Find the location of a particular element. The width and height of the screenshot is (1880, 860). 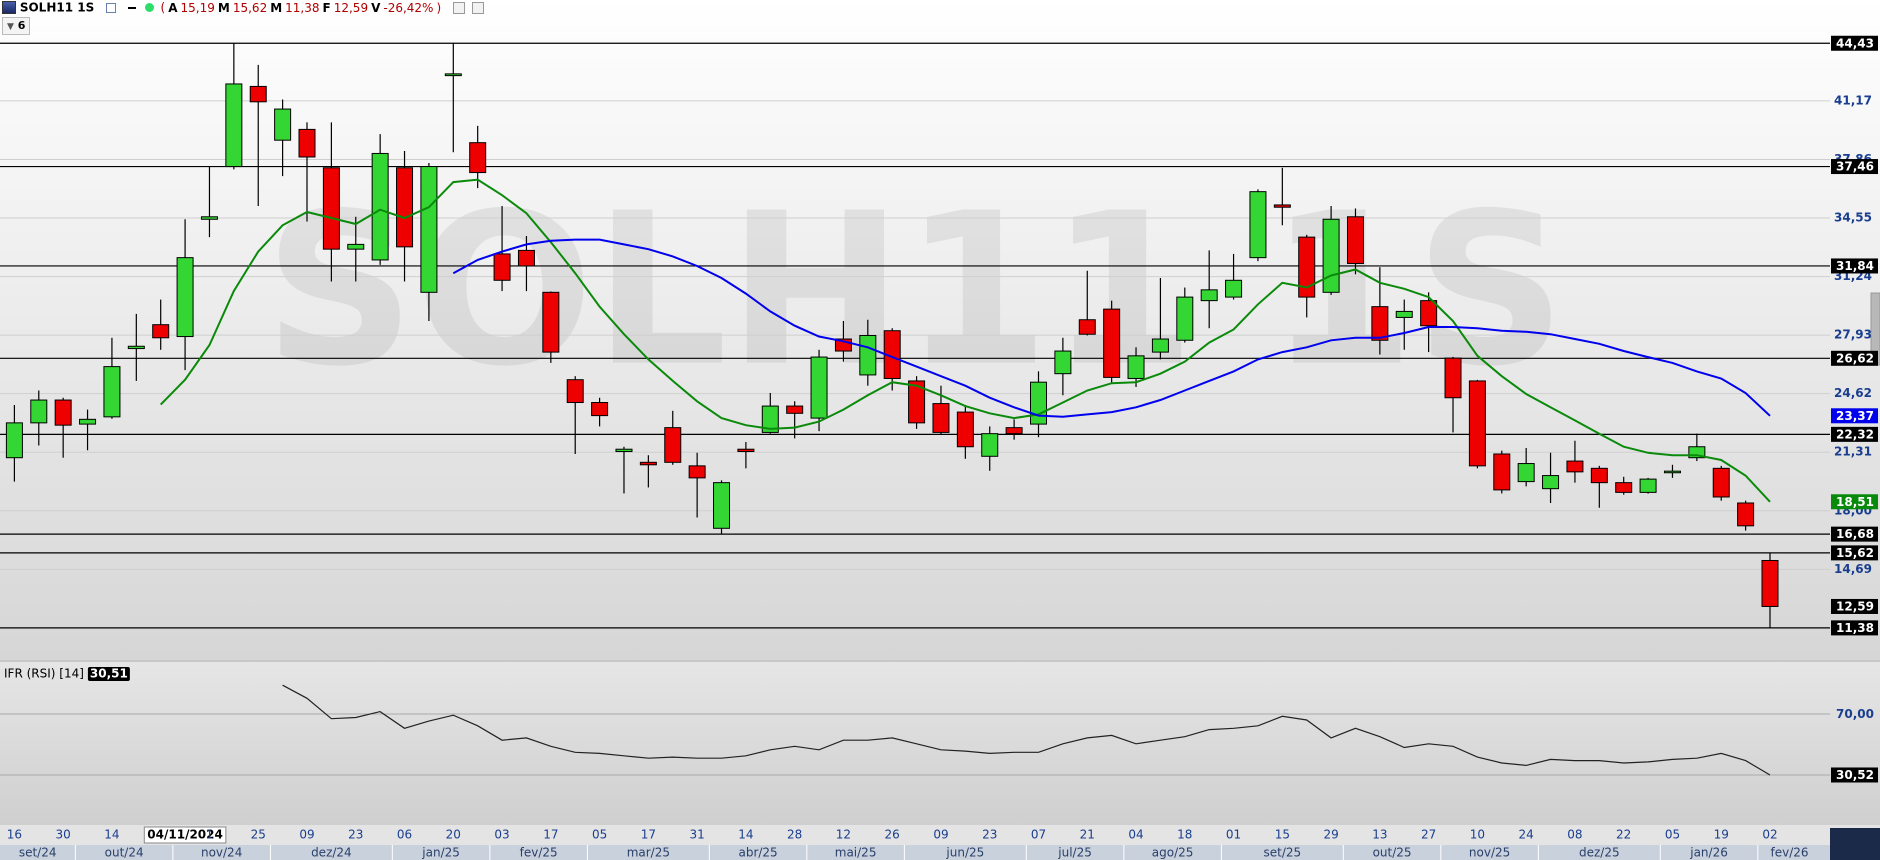

price-tag-label: 26,62 is located at coordinates (1855, 358).